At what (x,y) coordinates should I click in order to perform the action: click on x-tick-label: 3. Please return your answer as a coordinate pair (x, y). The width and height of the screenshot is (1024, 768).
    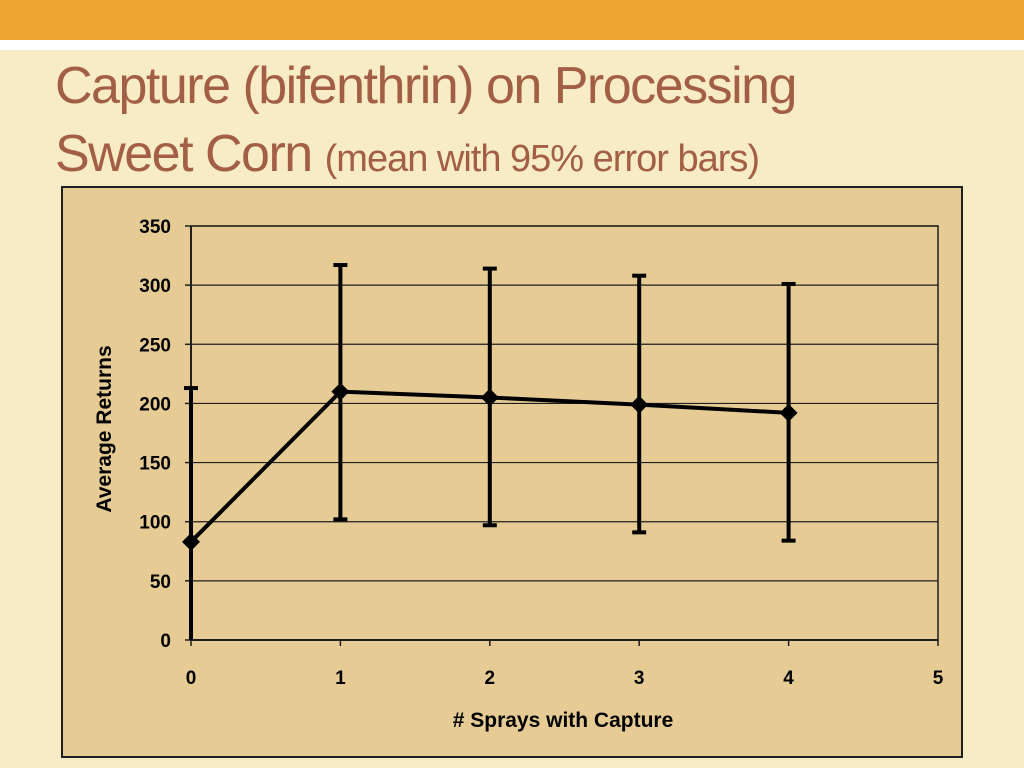
    Looking at the image, I should click on (639, 678).